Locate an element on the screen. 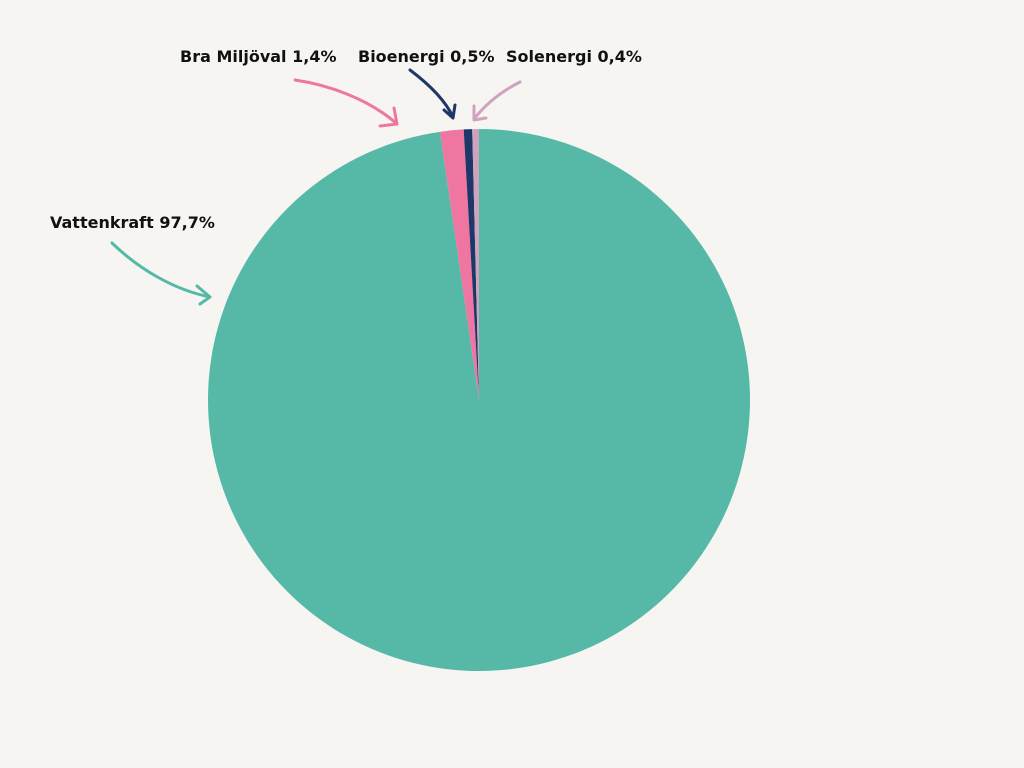 The height and width of the screenshot is (768, 1024). arrow-vattenkraft is located at coordinates (161, 273).